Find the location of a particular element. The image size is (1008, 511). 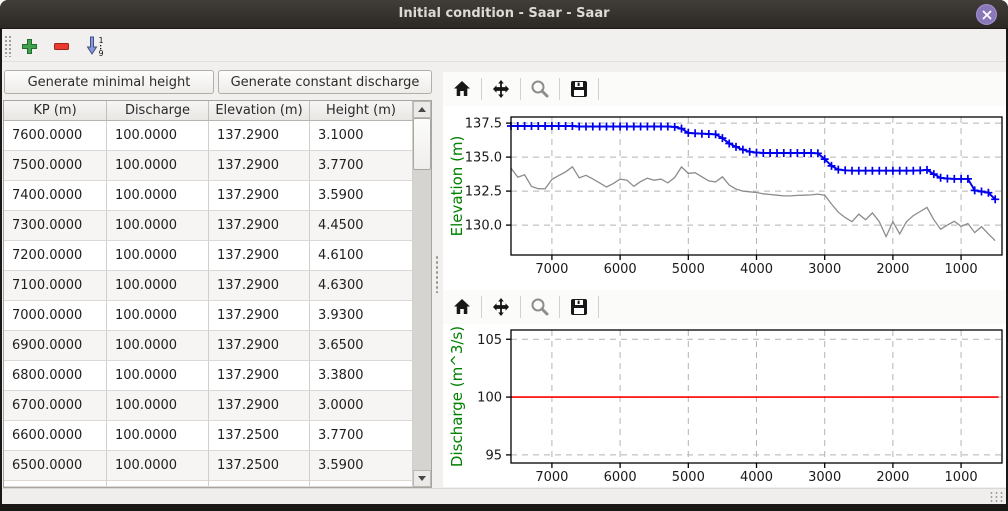

plus-icon is located at coordinates (29, 46).